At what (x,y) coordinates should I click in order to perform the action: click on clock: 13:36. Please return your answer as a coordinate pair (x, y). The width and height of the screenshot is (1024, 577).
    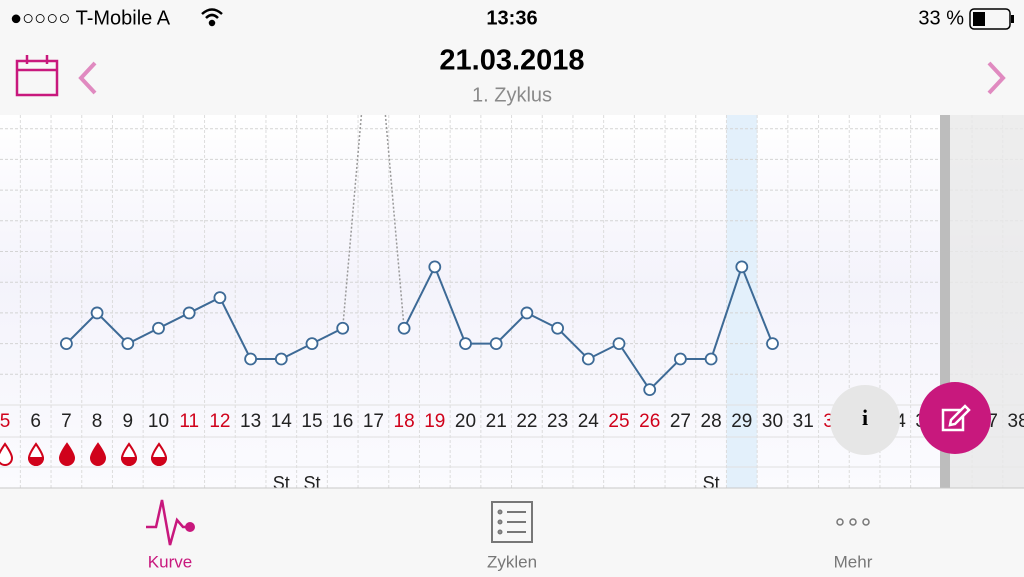
    Looking at the image, I should click on (511, 18).